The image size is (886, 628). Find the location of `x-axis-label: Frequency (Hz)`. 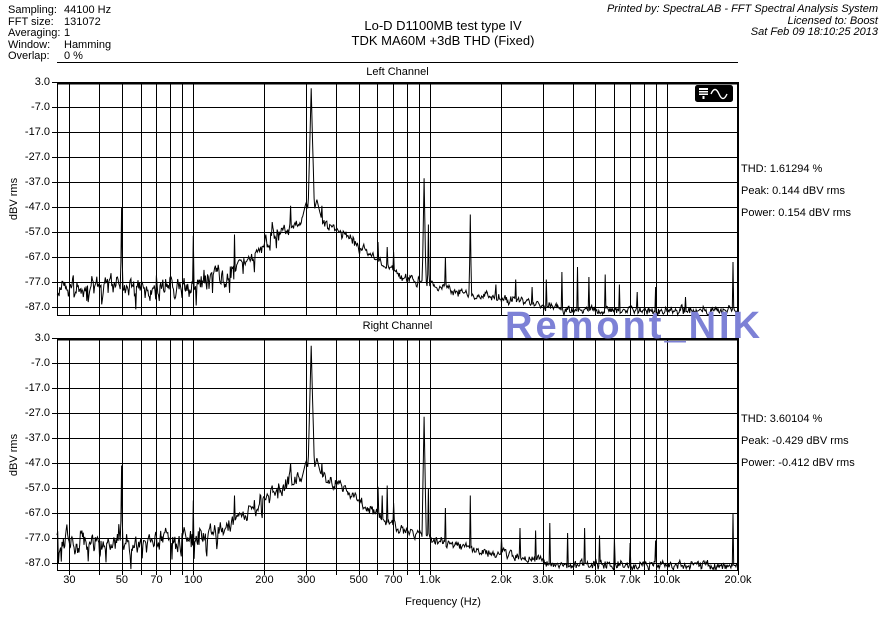

x-axis-label: Frequency (Hz) is located at coordinates (443, 602).